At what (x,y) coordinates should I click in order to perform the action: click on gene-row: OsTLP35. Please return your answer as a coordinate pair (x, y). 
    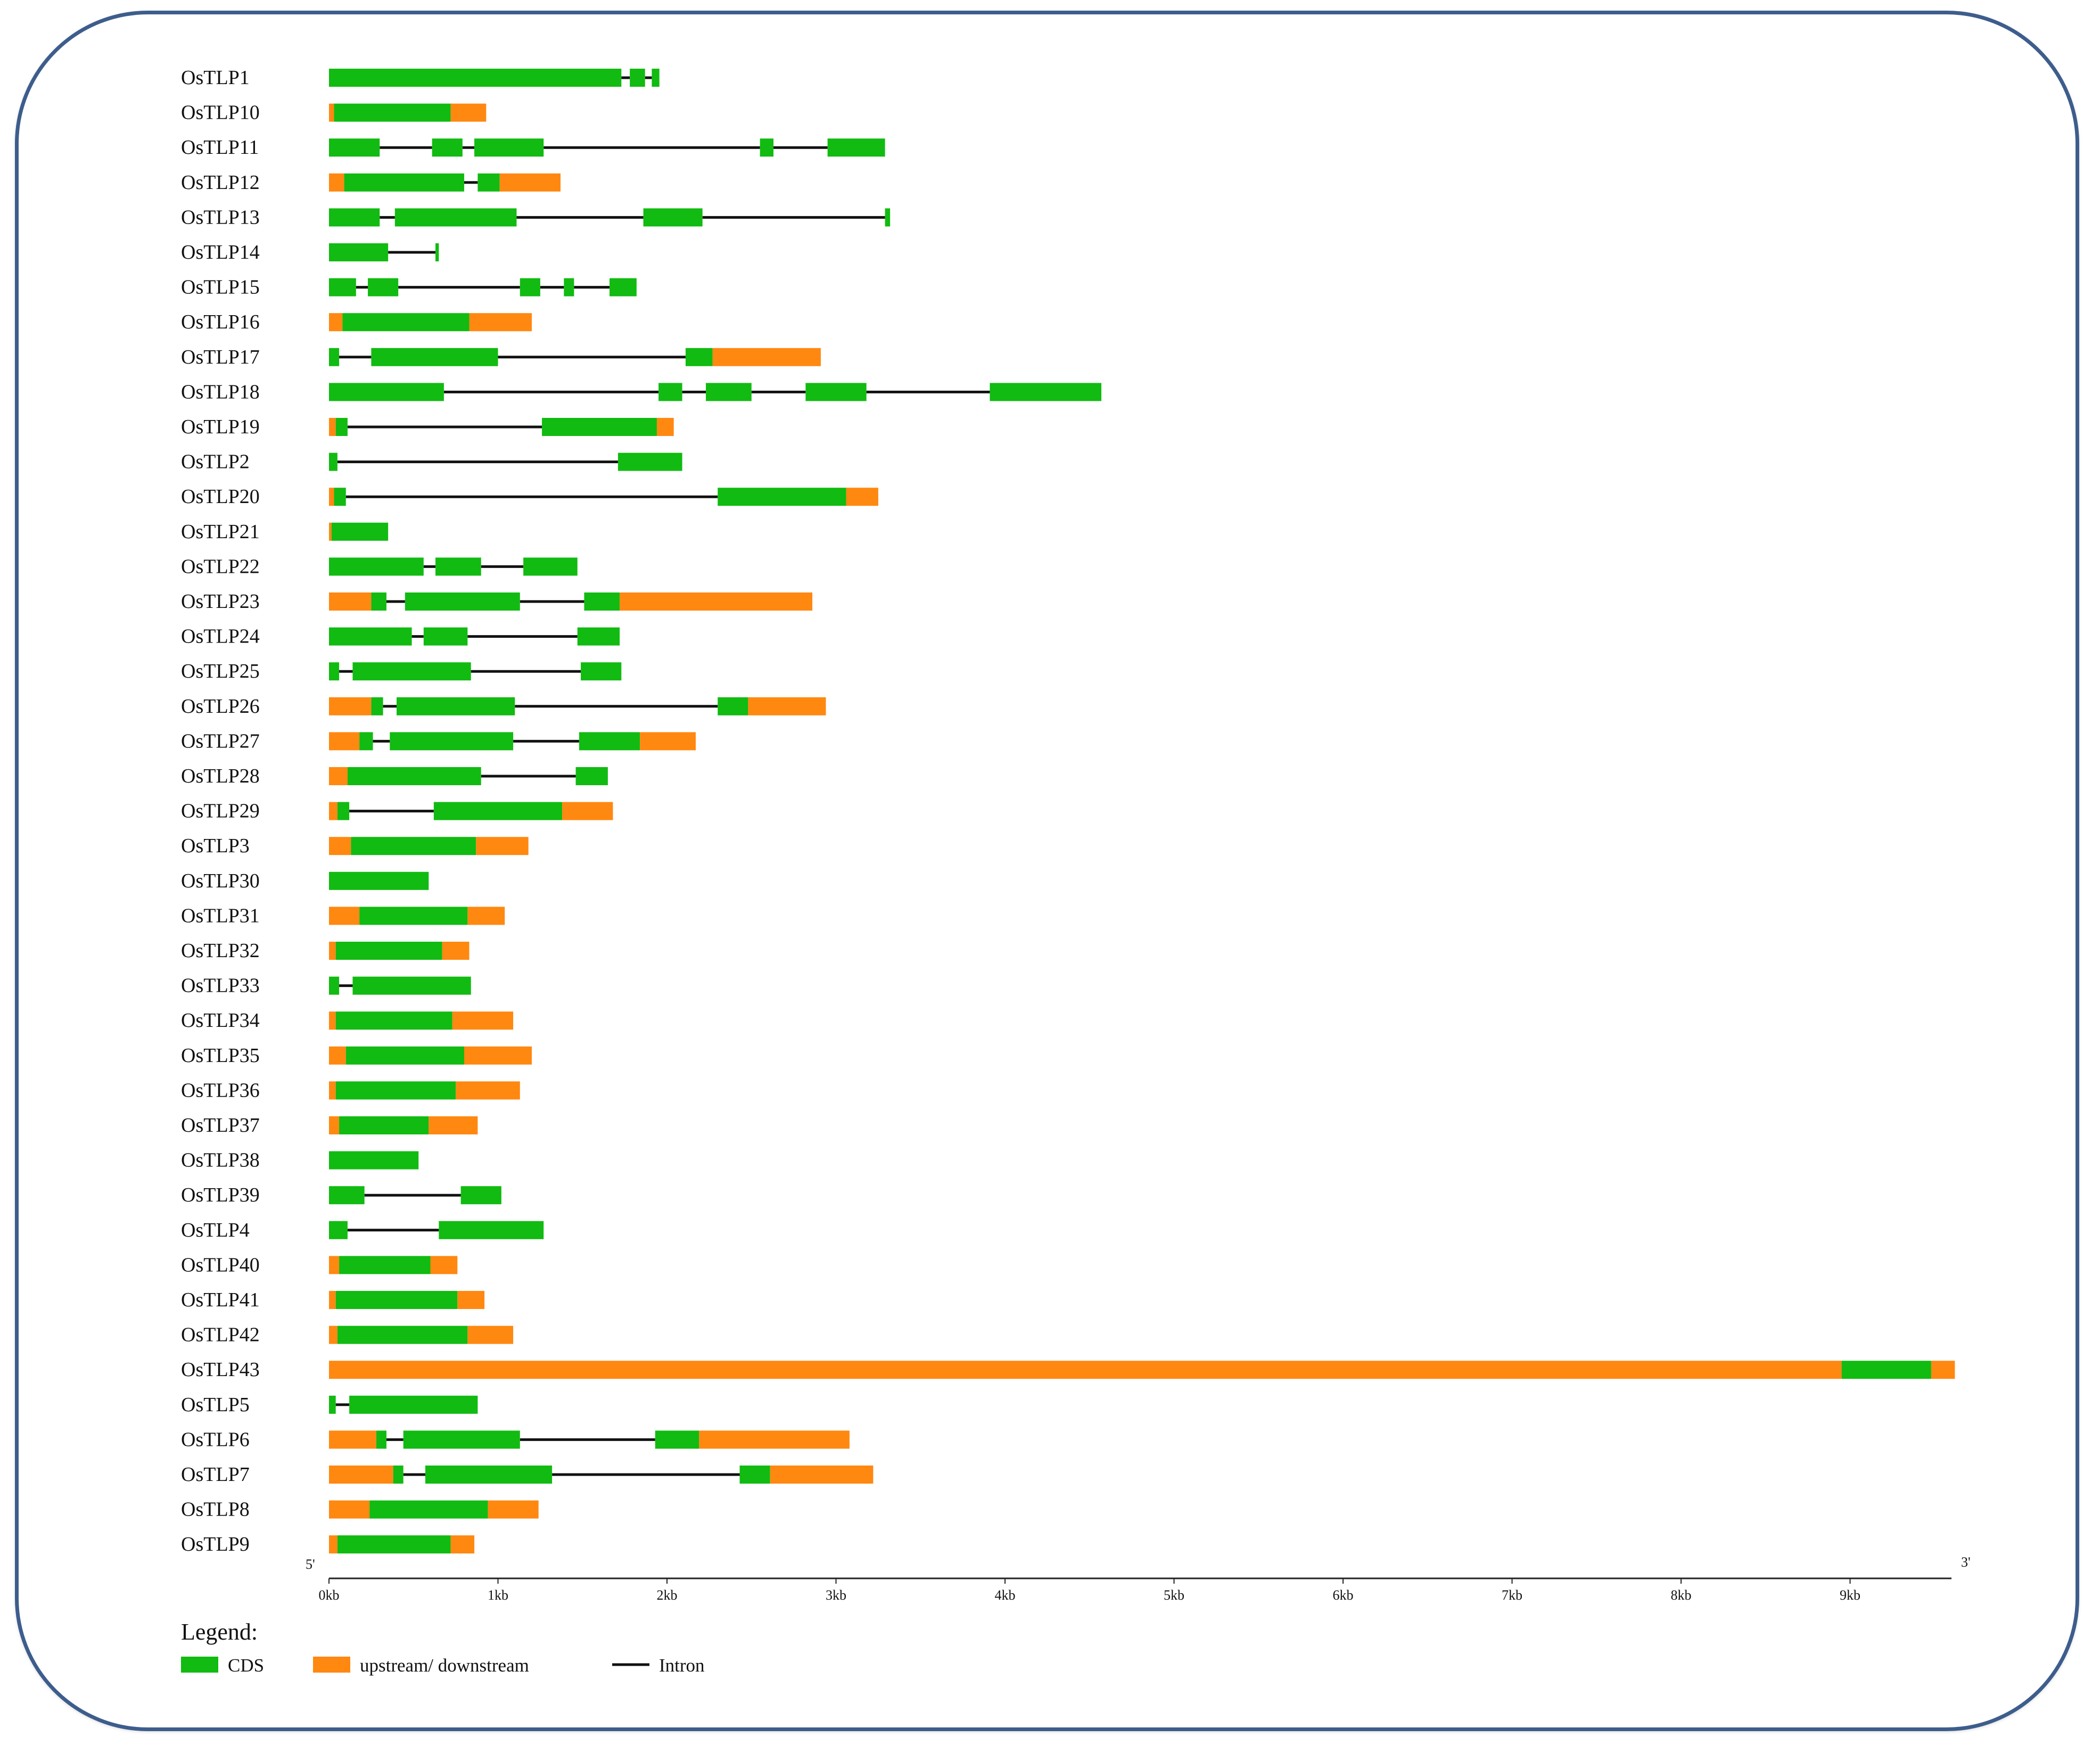
    Looking at the image, I should click on (356, 1055).